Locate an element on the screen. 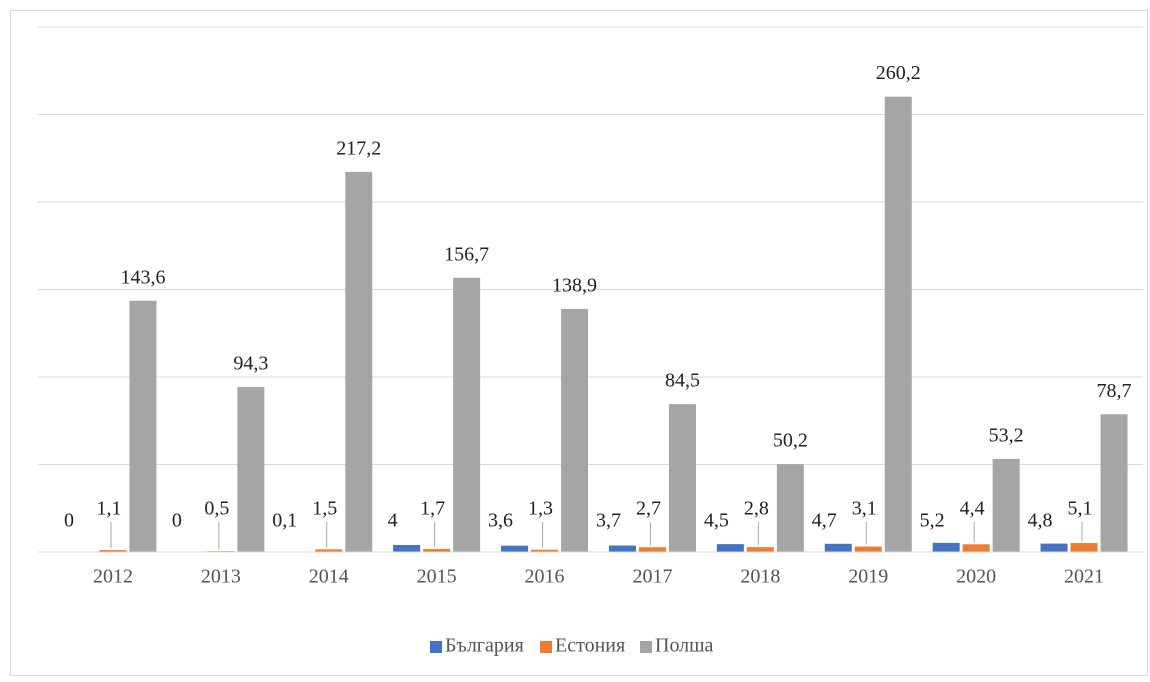  data-label: 138,9 is located at coordinates (574, 286).